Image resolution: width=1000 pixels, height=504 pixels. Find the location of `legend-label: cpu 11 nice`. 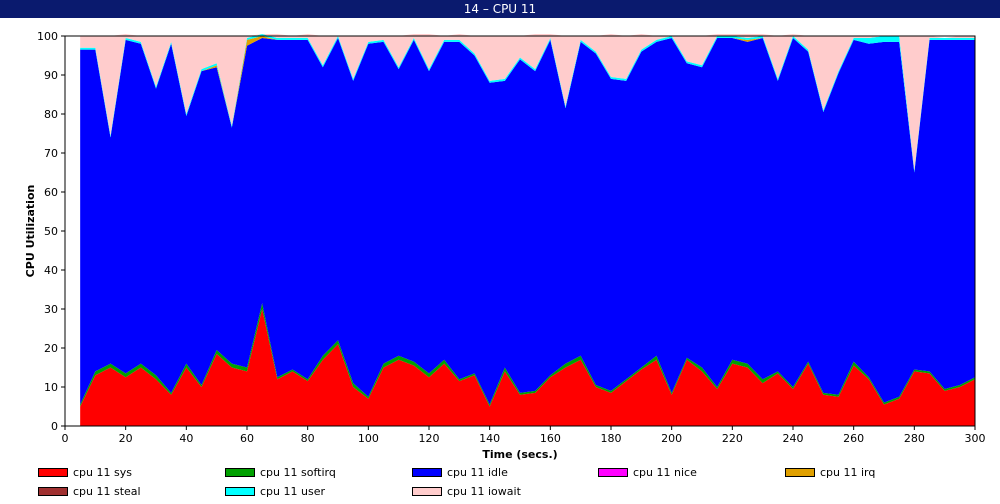

legend-label: cpu 11 nice is located at coordinates (665, 472).